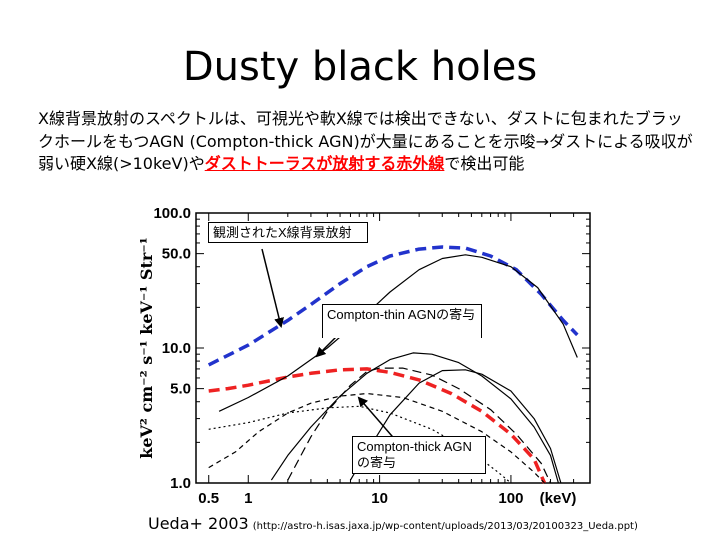  What do you see at coordinates (146, 348) in the screenshot?
I see `y-axis-label: keV² cm⁻² s⁻¹ keV⁻¹ Str⁻¹` at bounding box center [146, 348].